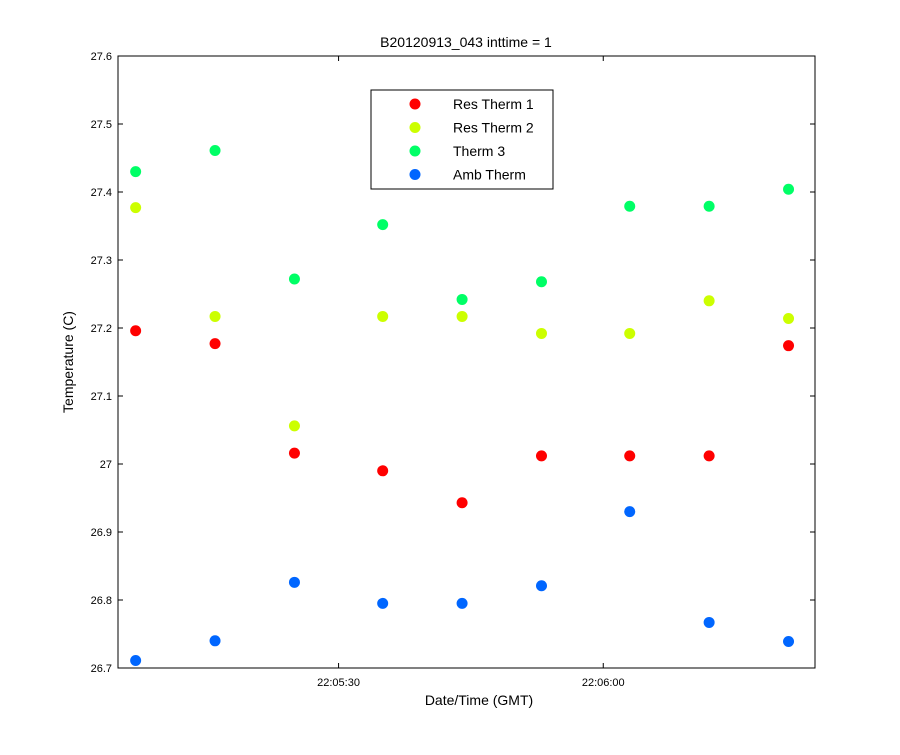 This screenshot has height=755, width=900. Describe the element at coordinates (338, 683) in the screenshot. I see `x-tick-label: 22:05:30` at that location.